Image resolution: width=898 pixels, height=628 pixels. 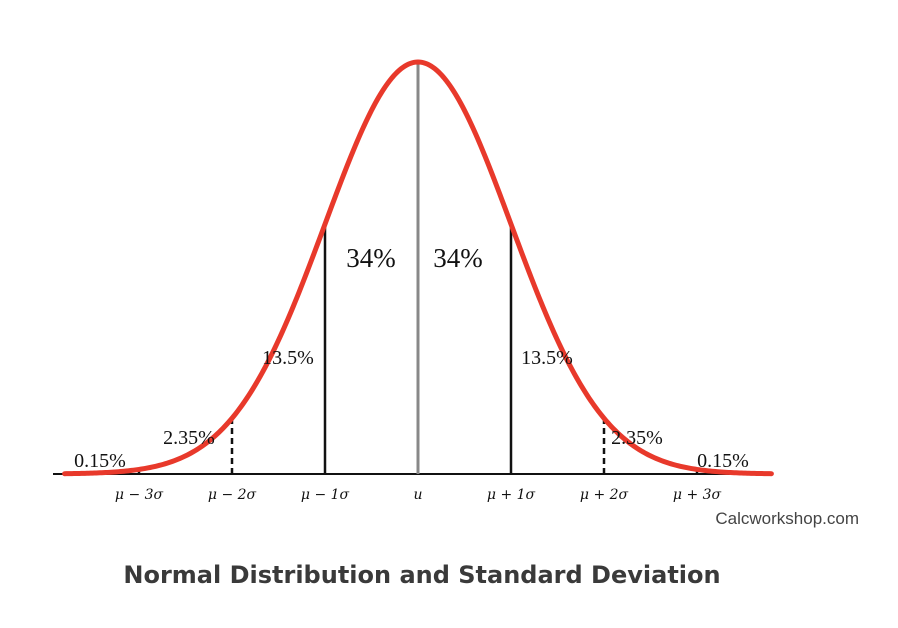 I want to click on region-label-tail-right: 0.15%, so click(x=723, y=461).